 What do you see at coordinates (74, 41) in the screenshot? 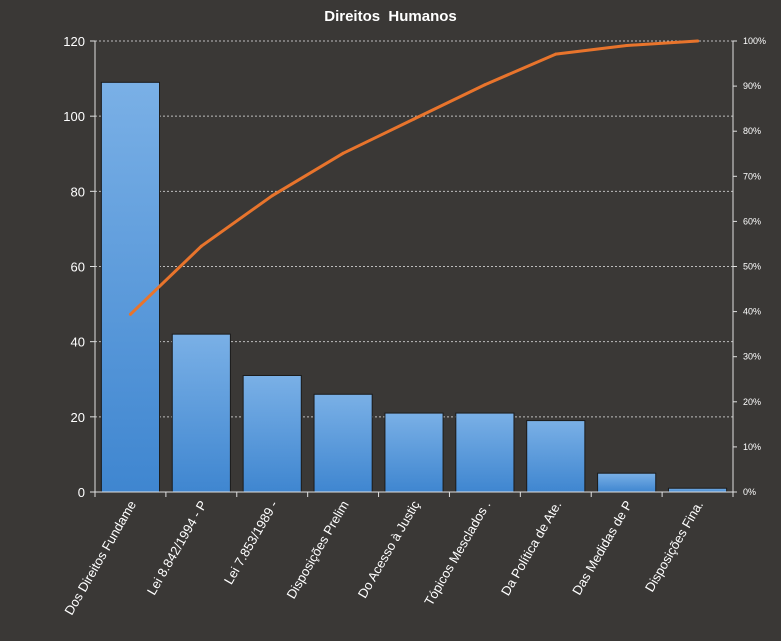
I see `y-tick-label: 120` at bounding box center [74, 41].